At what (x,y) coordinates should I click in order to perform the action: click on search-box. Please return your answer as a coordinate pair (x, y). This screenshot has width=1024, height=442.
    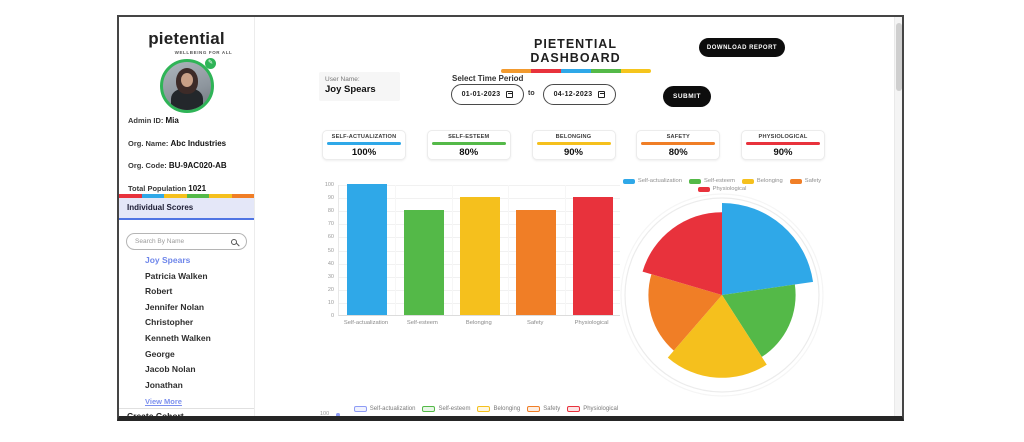
    Looking at the image, I should click on (186, 241).